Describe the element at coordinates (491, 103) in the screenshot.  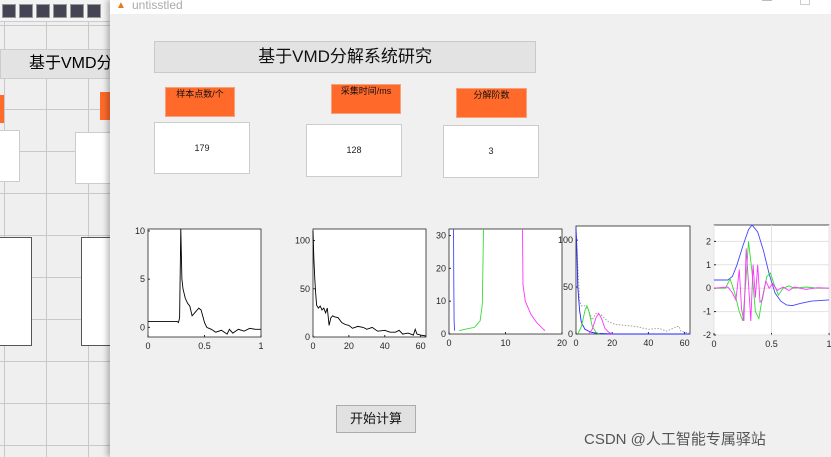
I see `decomposition-order-label: 分解阶数` at that location.